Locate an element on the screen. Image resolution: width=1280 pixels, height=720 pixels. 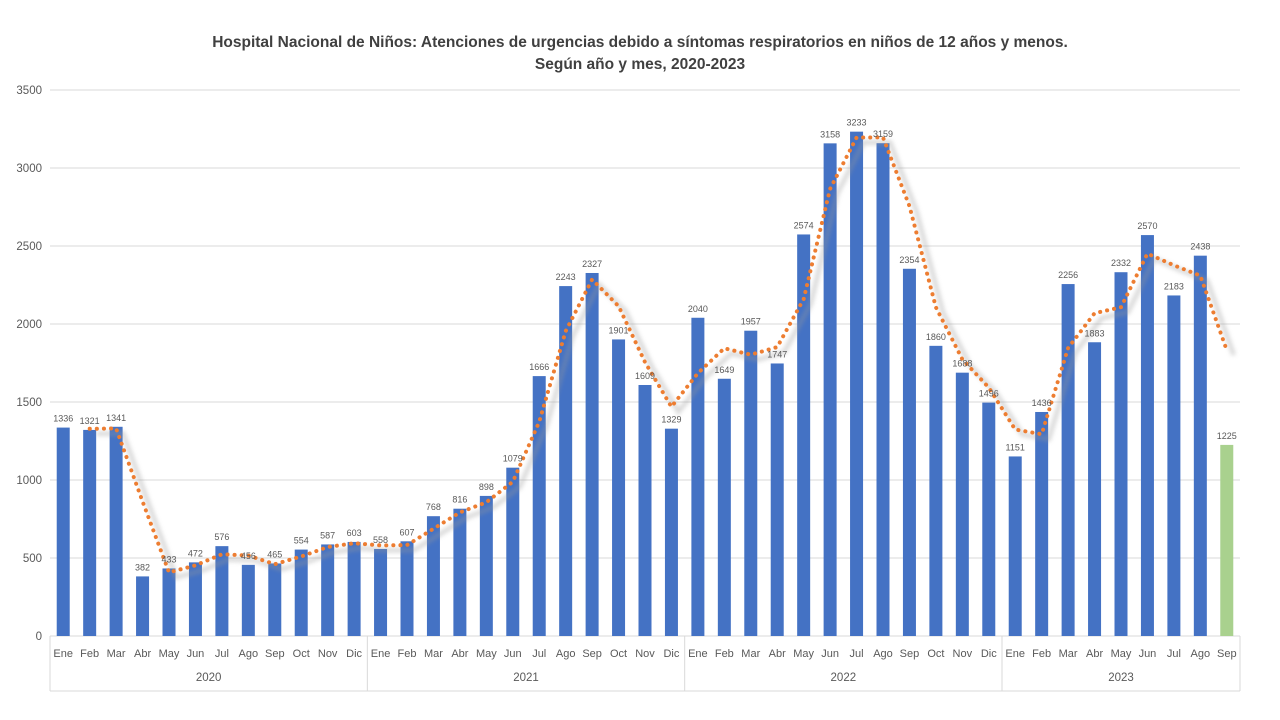
bar-value-label: 554 is located at coordinates (301, 541).